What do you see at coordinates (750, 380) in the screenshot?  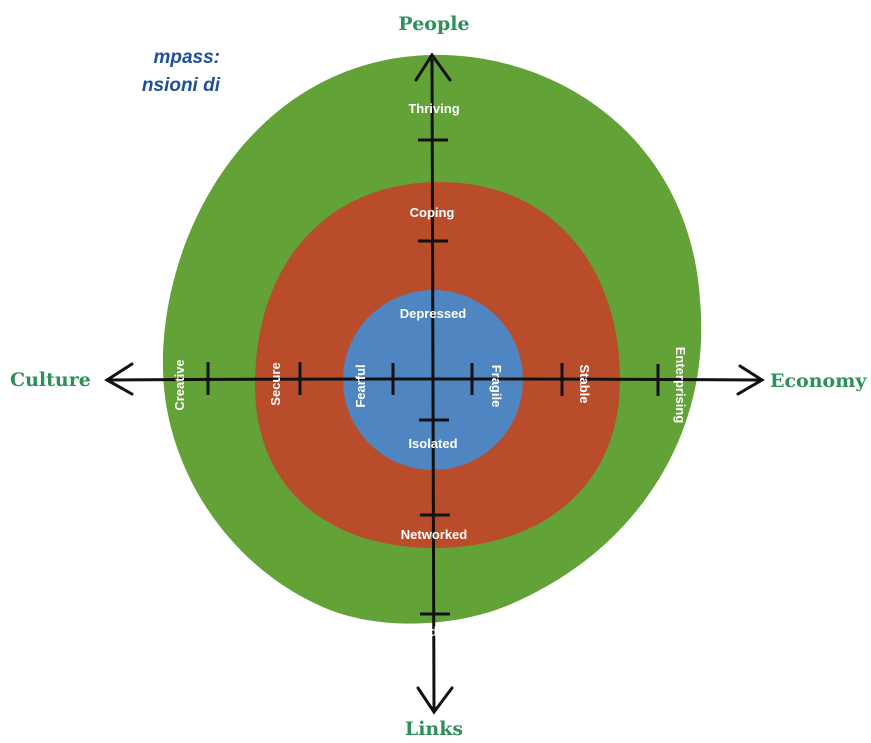 I see `arrow-right-icon` at bounding box center [750, 380].